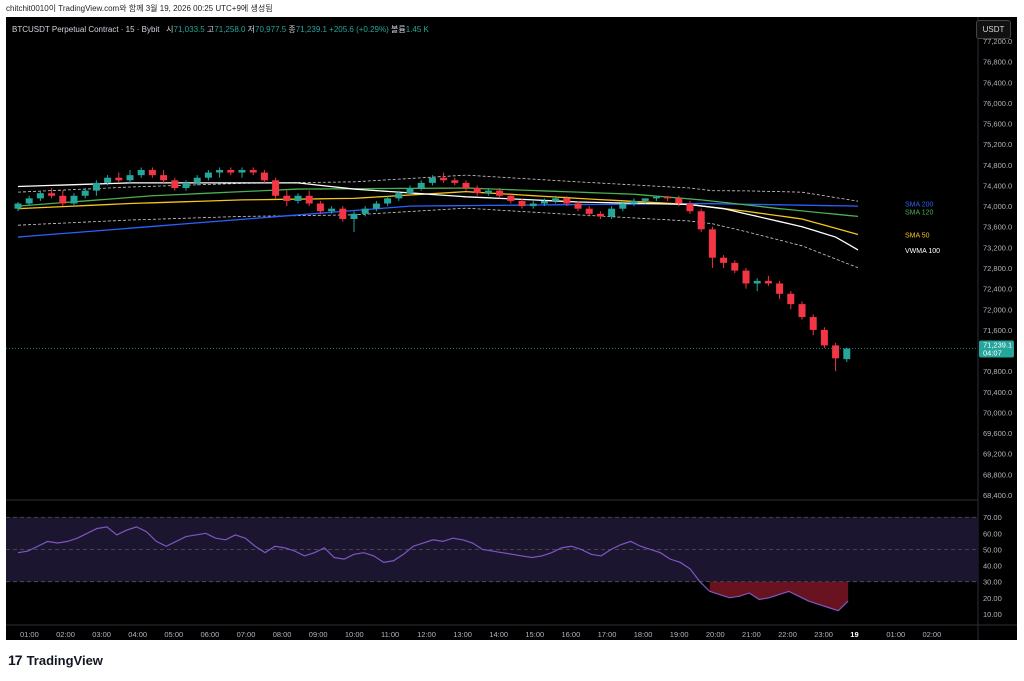 The height and width of the screenshot is (681, 1024). What do you see at coordinates (354, 634) in the screenshot?
I see `time-tick-label: 10:00` at bounding box center [354, 634].